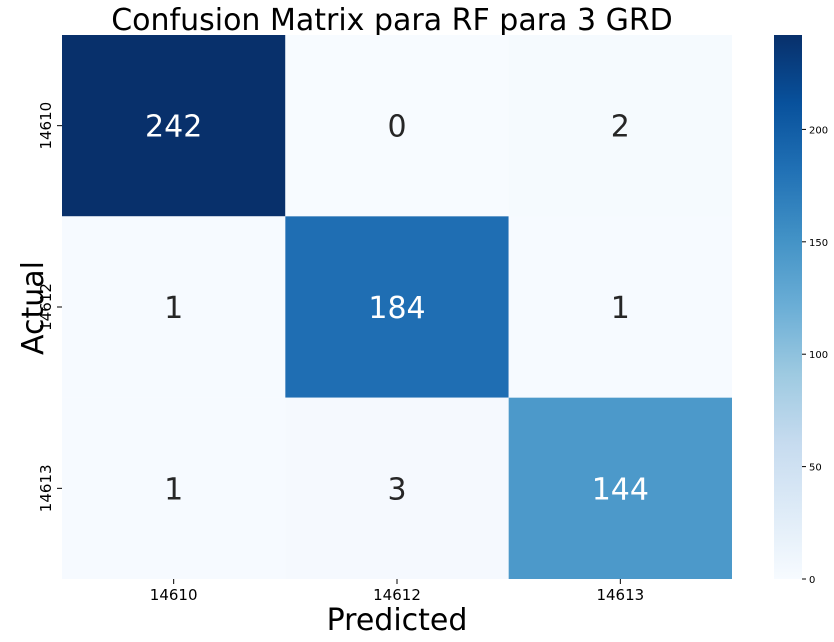  I want to click on cell-value-label: 2, so click(620, 127).